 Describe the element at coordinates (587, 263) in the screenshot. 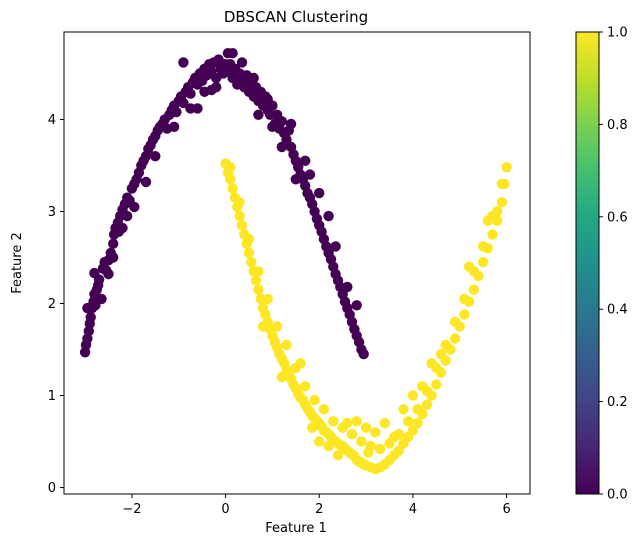

I see `colorbar` at that location.